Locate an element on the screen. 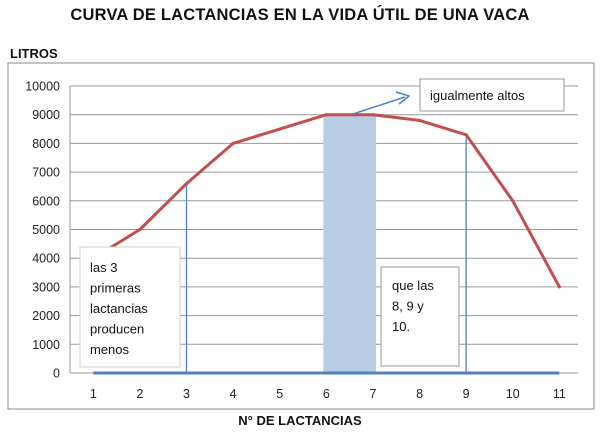 Image resolution: width=600 pixels, height=432 pixels. x-tick-label: 6 is located at coordinates (326, 394).